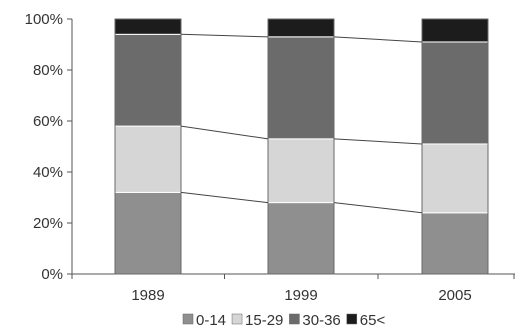  Describe the element at coordinates (373, 320) in the screenshot. I see `legend-label: 65<` at that location.